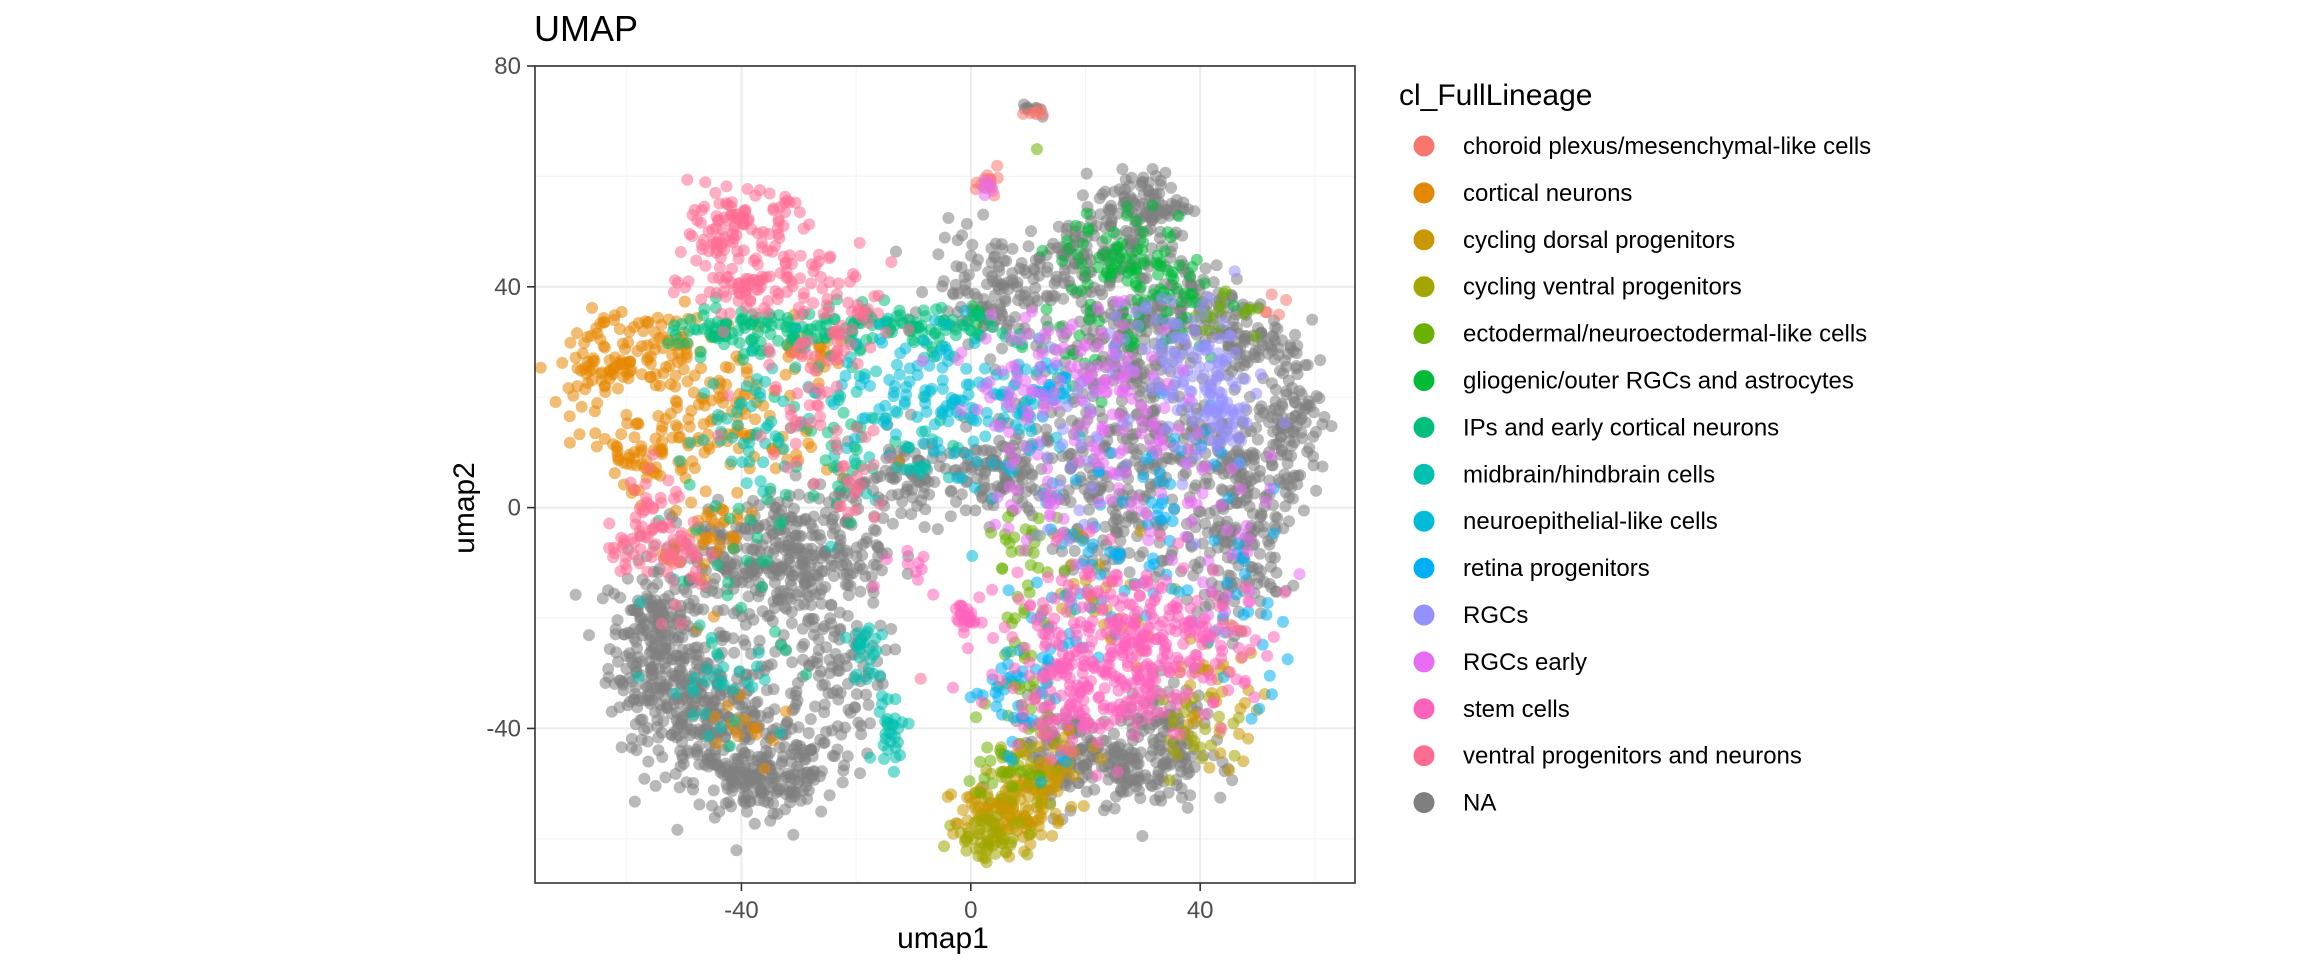  Describe the element at coordinates (997, 165) in the screenshot. I see `point-choroid-plexus-mesenchymal-like-cells` at that location.